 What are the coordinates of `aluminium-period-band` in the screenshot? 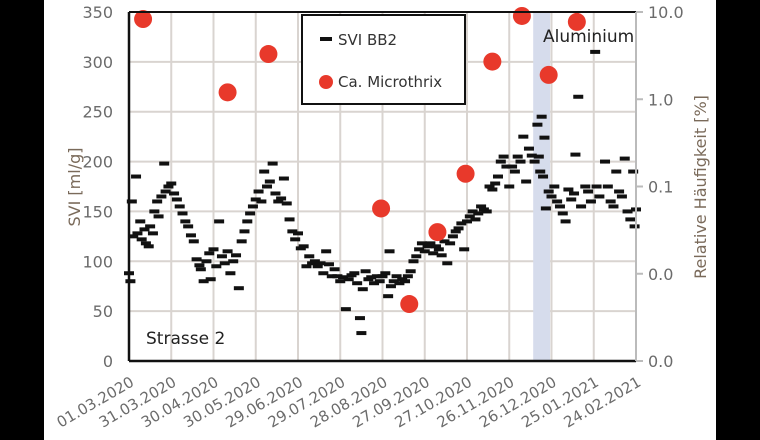 It's located at (542, 186).